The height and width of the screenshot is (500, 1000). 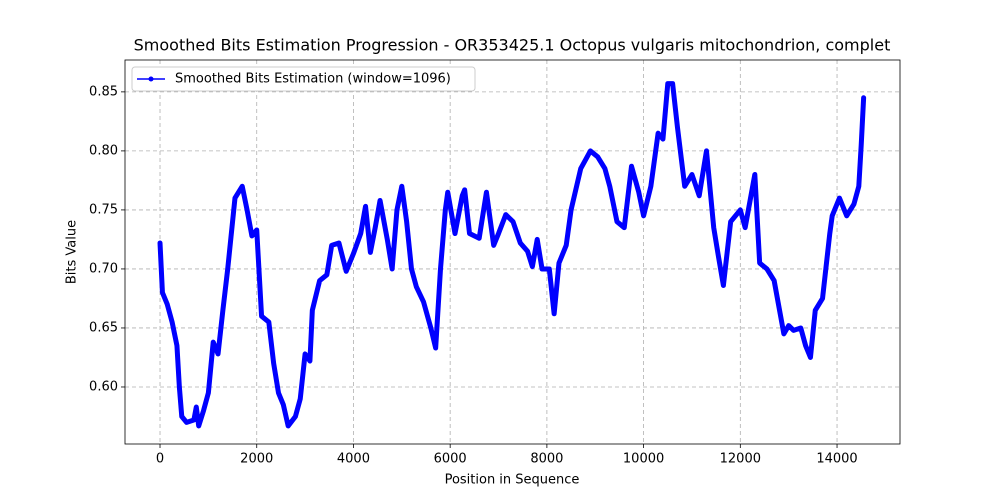 I want to click on legend: Smoothed Bits Estimation (window=1096), so click(x=303, y=79).